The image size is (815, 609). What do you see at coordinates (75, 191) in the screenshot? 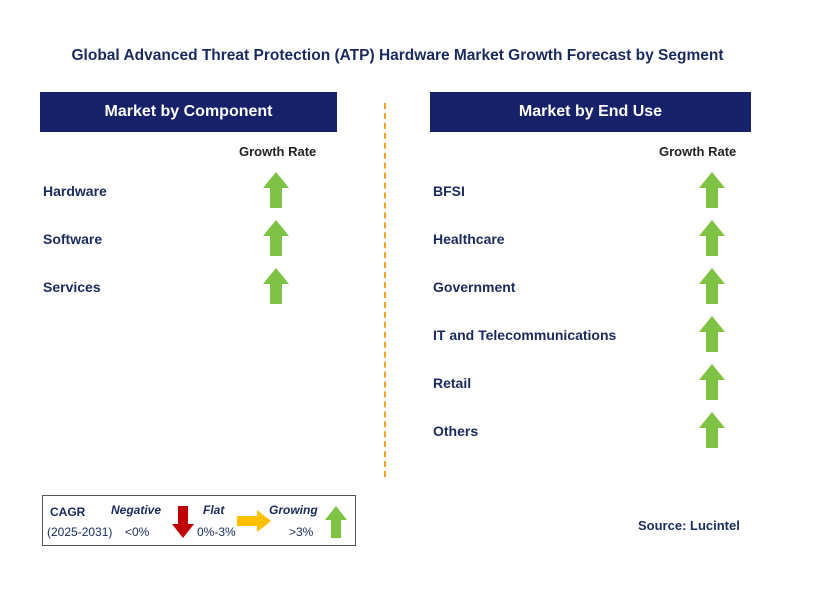
I see `component-segment-label: Hardware` at bounding box center [75, 191].